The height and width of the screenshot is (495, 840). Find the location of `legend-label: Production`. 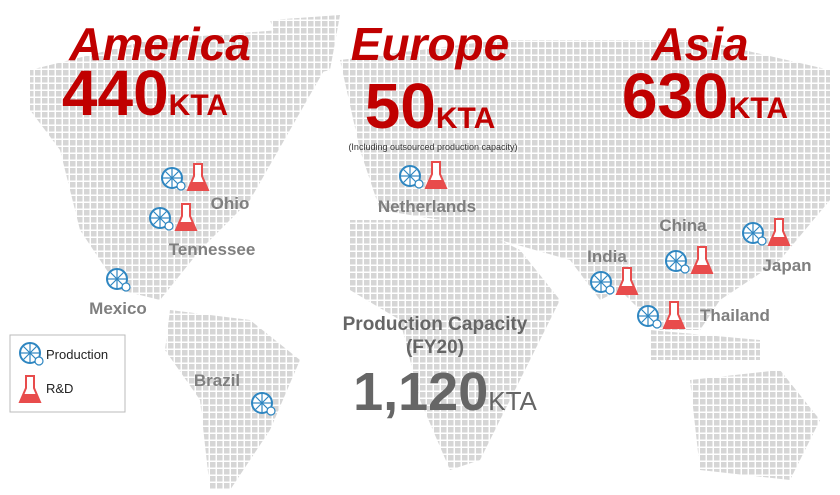

legend-label: Production is located at coordinates (77, 354).